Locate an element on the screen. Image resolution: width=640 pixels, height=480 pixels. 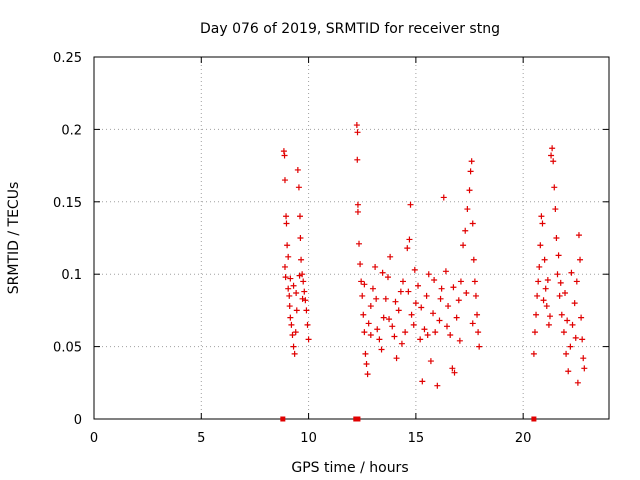
y-tick-label: 0 is located at coordinates (78, 420).